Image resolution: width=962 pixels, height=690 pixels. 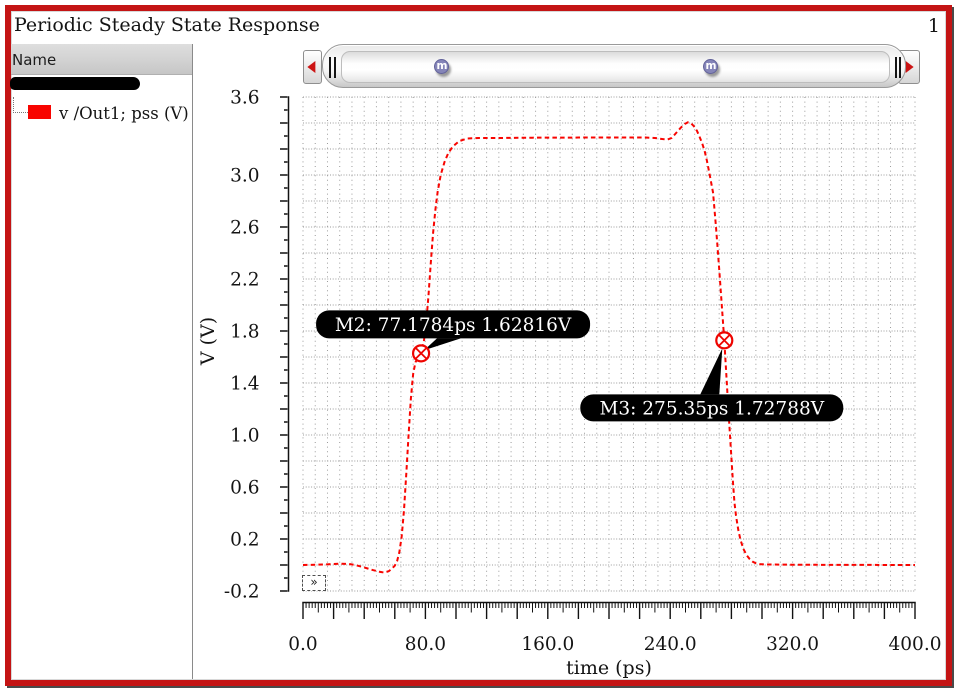 I want to click on tree-branch-icon, so click(x=20, y=105).